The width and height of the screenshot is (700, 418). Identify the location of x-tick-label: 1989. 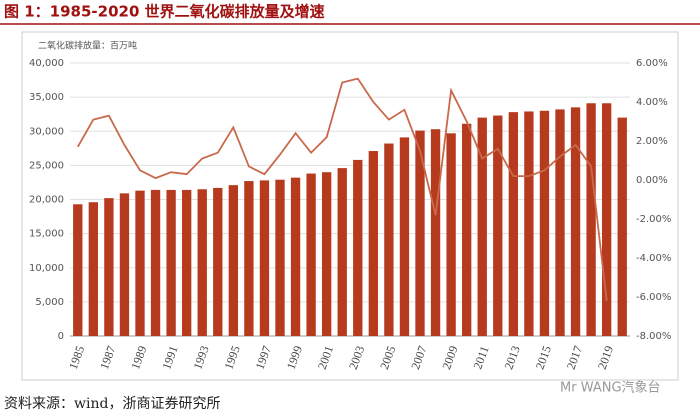
(138, 357).